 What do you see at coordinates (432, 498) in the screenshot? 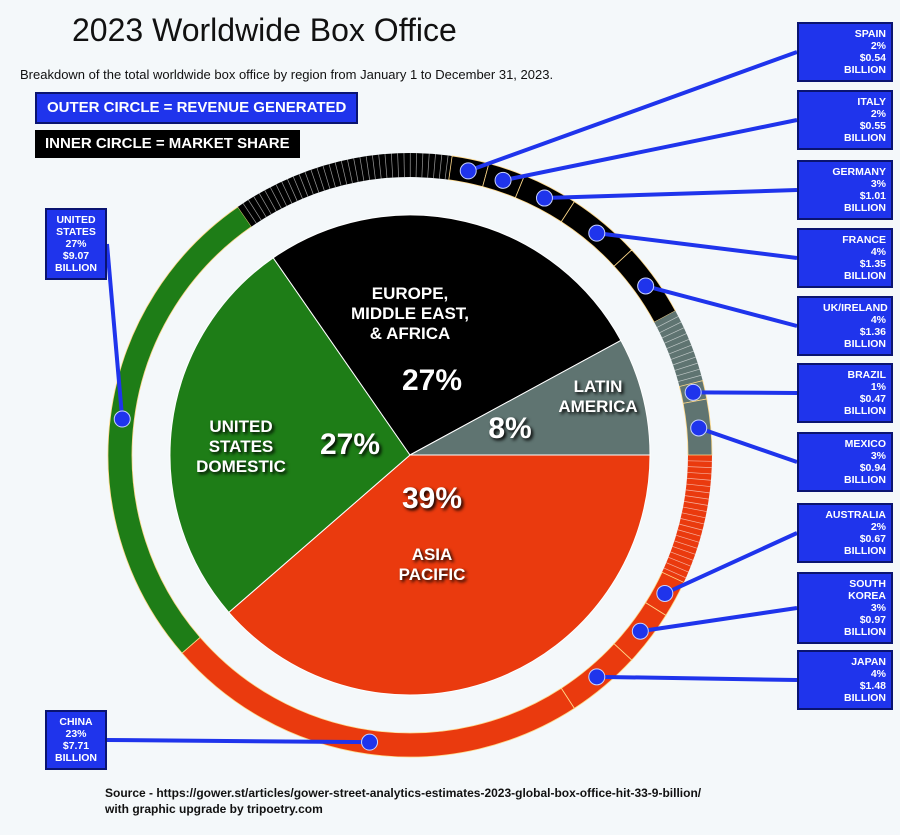
I see `slice-value-label: 39%` at bounding box center [432, 498].